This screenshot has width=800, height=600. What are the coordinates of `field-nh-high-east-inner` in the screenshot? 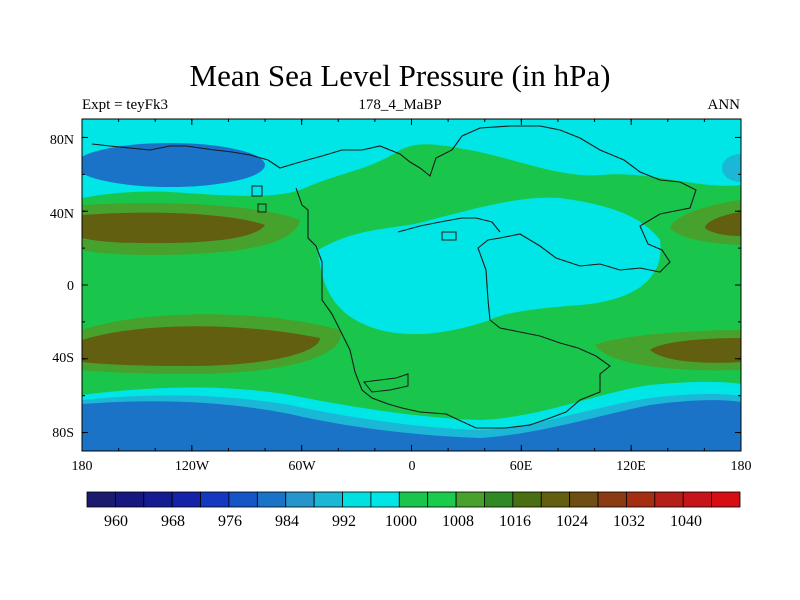 It's located at (723, 224).